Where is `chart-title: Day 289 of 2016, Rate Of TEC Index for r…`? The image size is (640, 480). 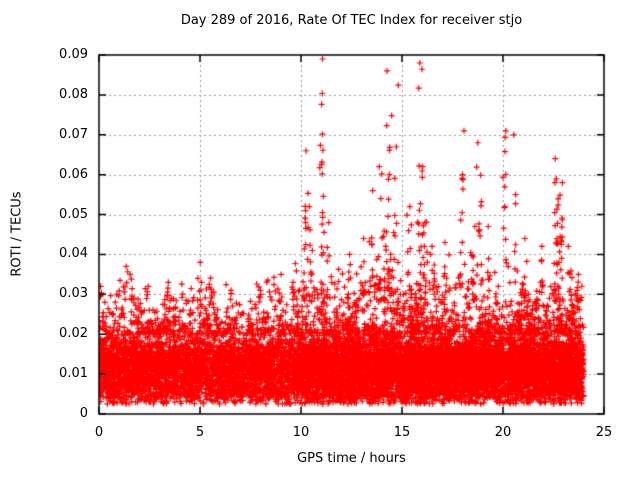
chart-title: Day 289 of 2016, Rate Of TEC Index for r… is located at coordinates (351, 20).